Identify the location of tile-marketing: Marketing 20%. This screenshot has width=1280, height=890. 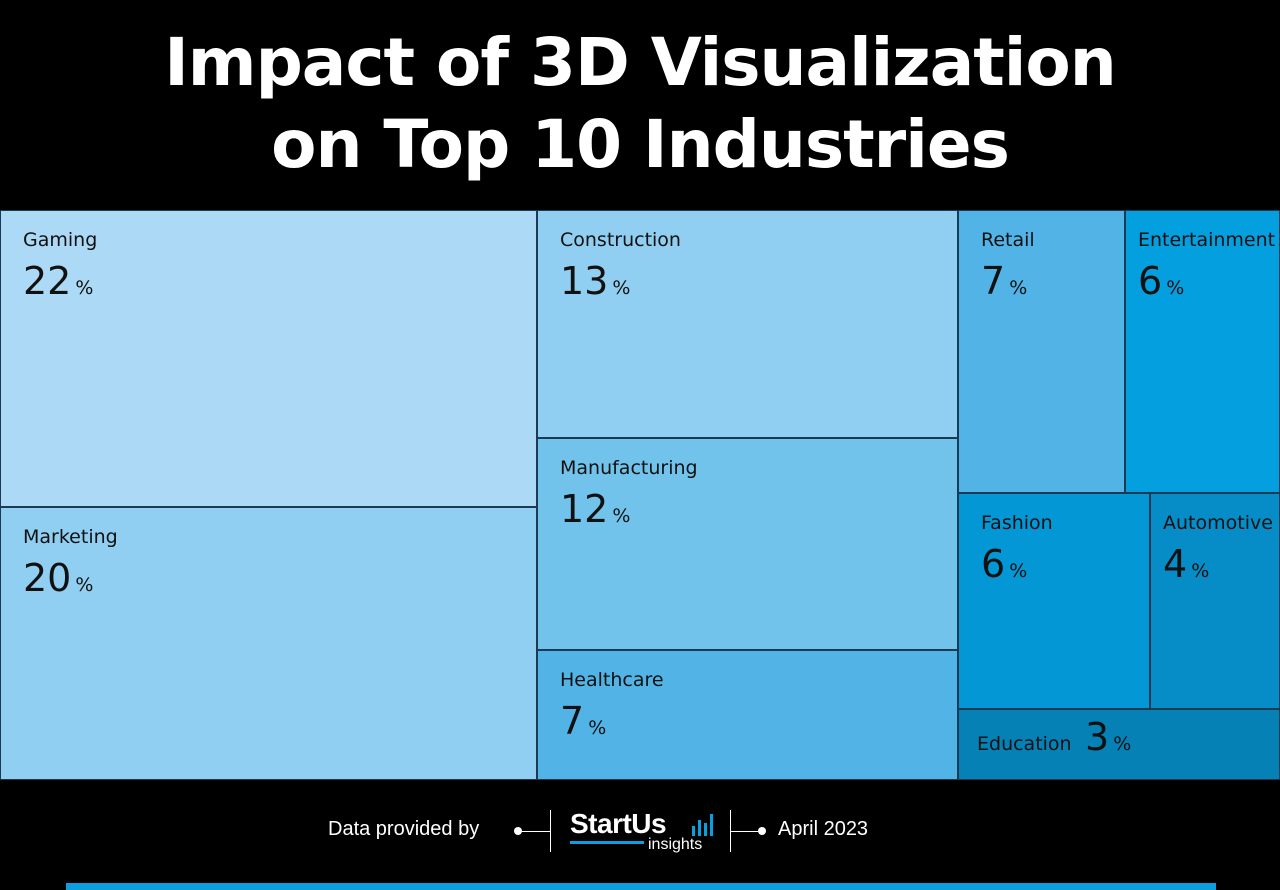
(268, 643).